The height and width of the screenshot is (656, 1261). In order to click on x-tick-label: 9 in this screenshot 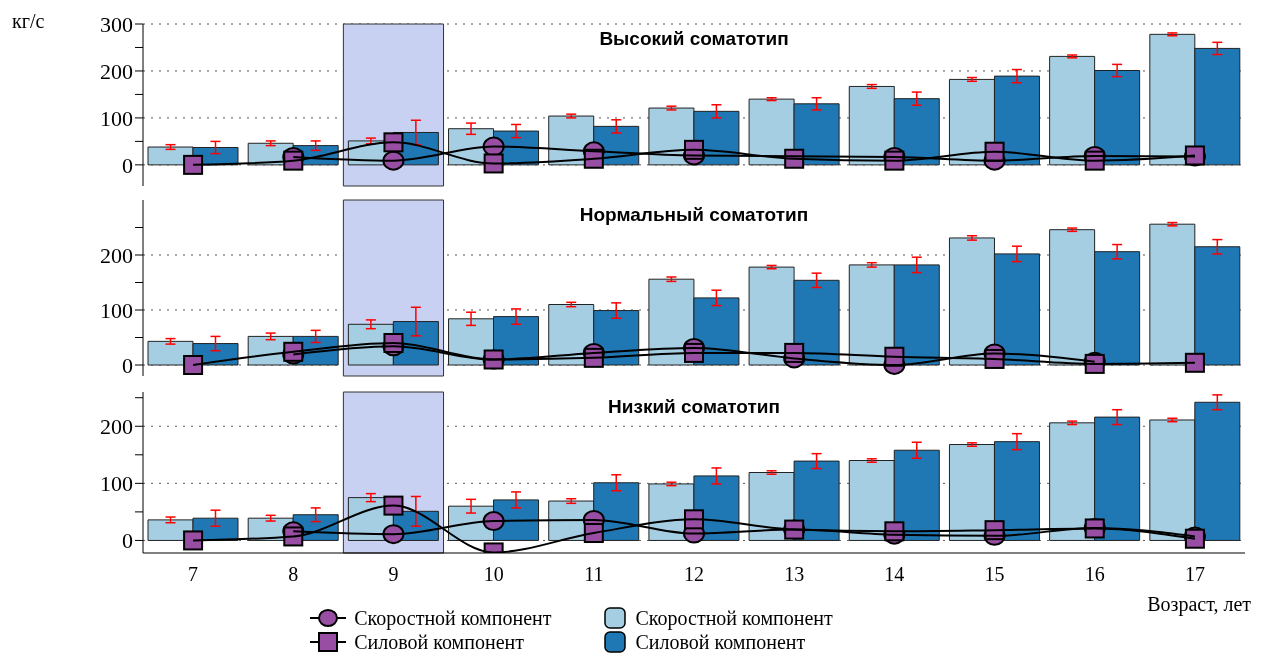, I will do `click(393, 574)`.